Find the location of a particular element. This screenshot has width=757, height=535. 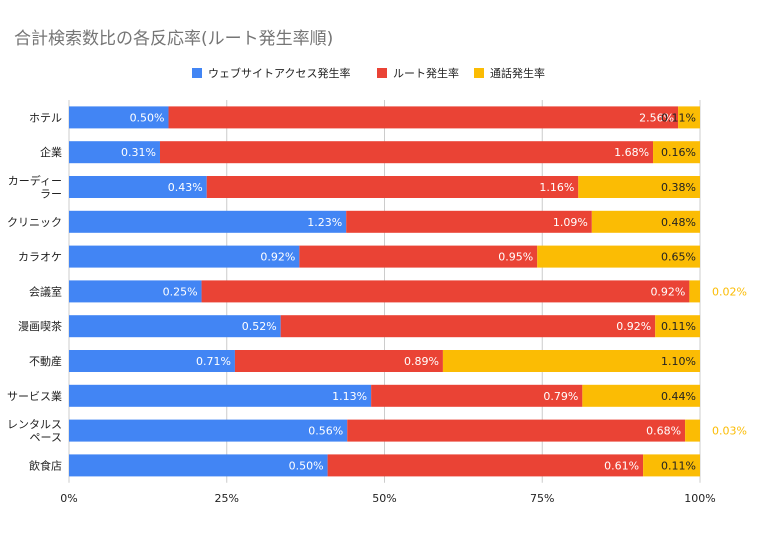

category-label: サービス業 is located at coordinates (34, 396).